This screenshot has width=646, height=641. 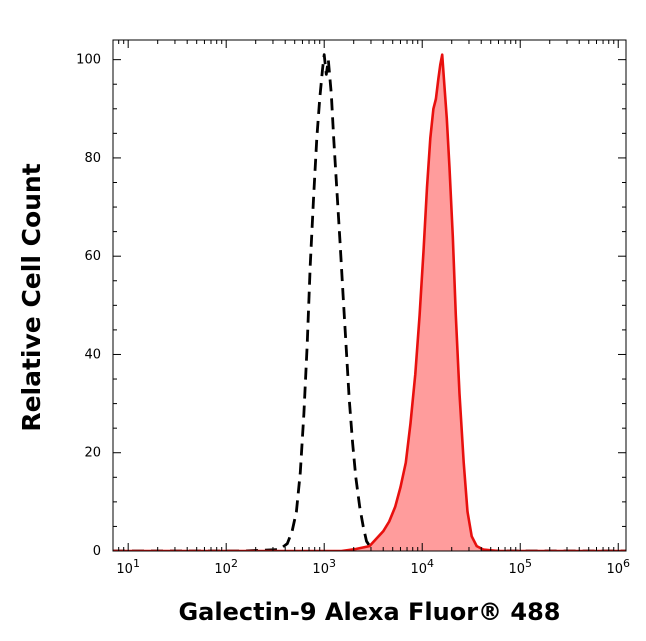 What do you see at coordinates (97, 551) in the screenshot?
I see `y-tick-label: 0` at bounding box center [97, 551].